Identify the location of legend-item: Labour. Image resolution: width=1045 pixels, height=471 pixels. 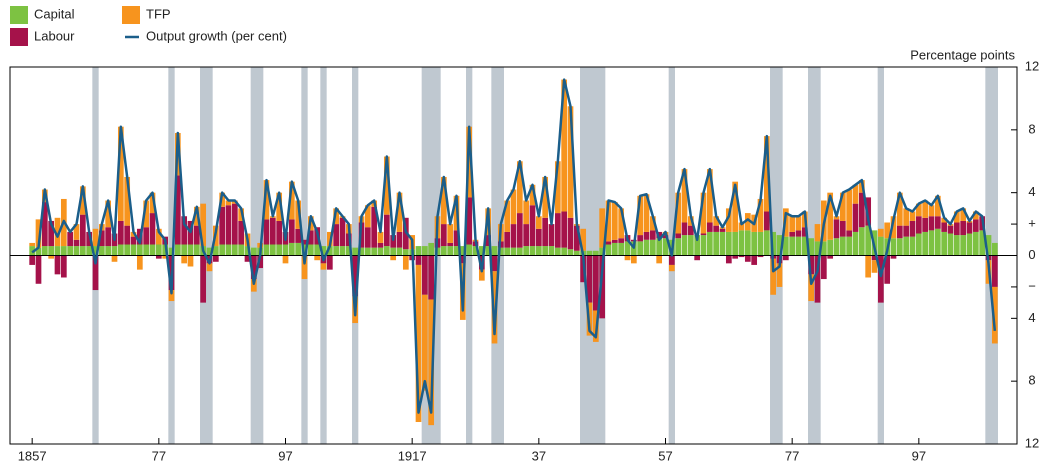
(42, 37).